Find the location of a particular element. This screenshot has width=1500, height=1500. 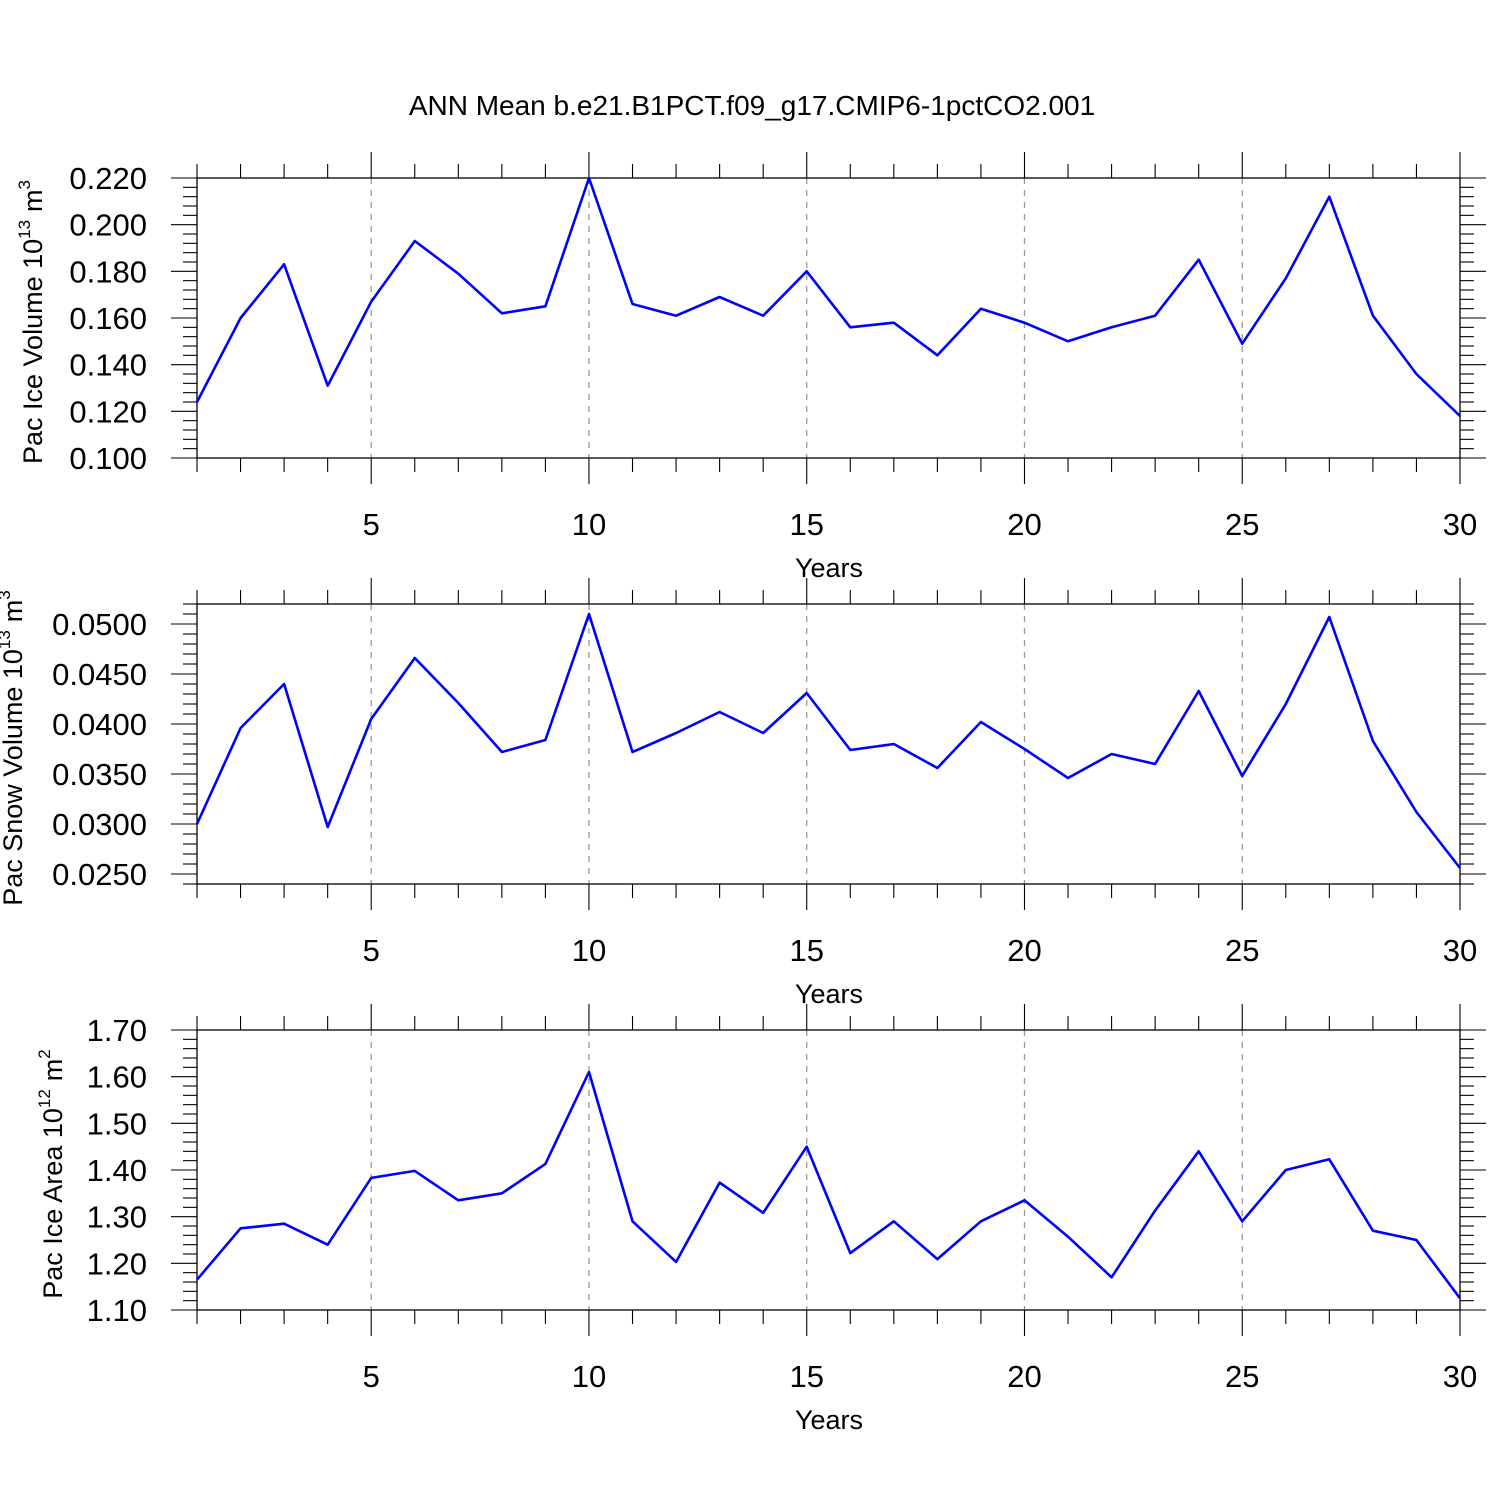

y-axis-label-text: Pac Ice Volume 10 is located at coordinates (33, 351).